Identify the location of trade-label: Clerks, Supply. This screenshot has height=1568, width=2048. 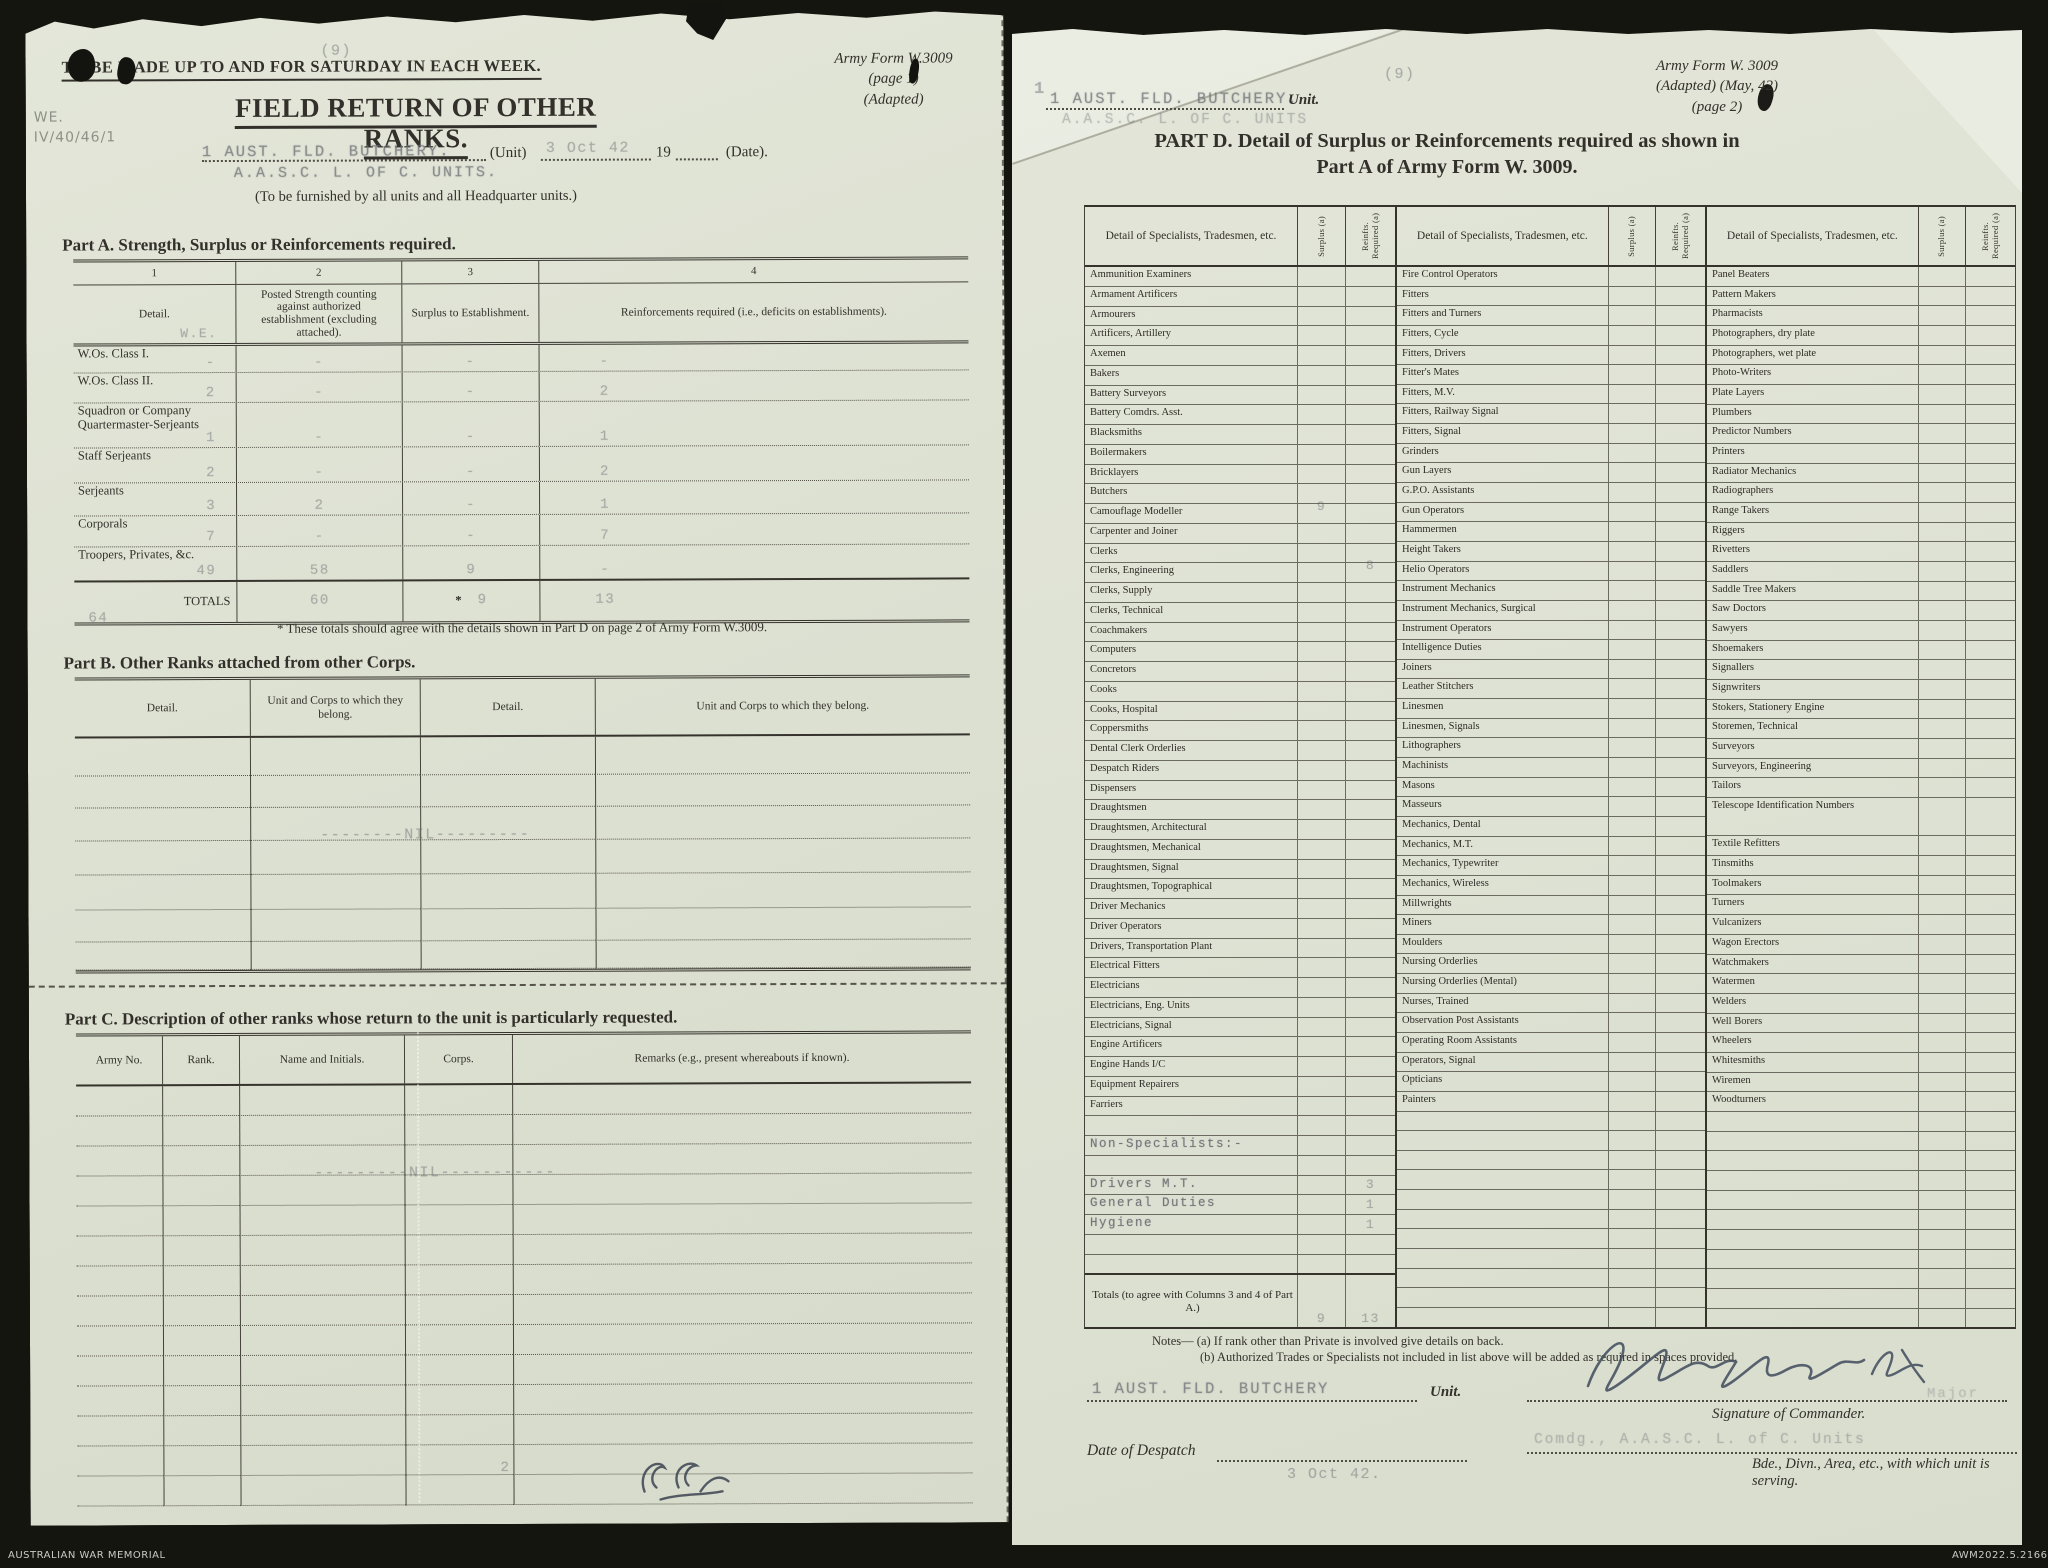
(1121, 590).